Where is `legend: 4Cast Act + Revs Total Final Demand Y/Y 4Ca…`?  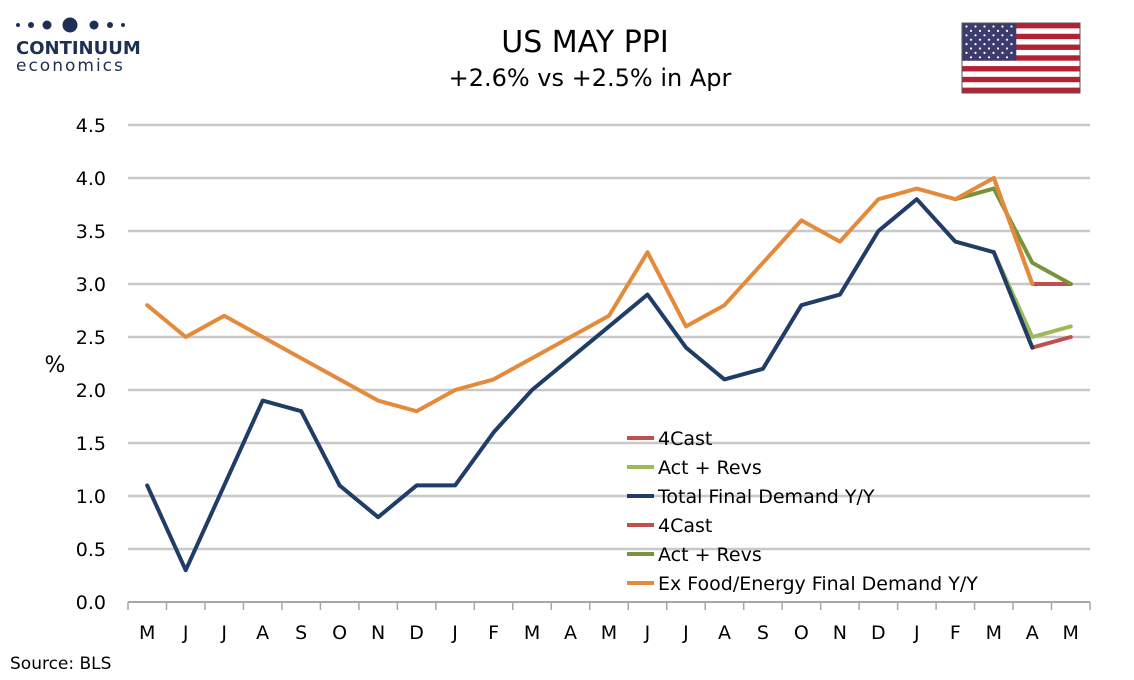
legend: 4Cast Act + Revs Total Final Demand Y/Y 4Ca… is located at coordinates (802, 511).